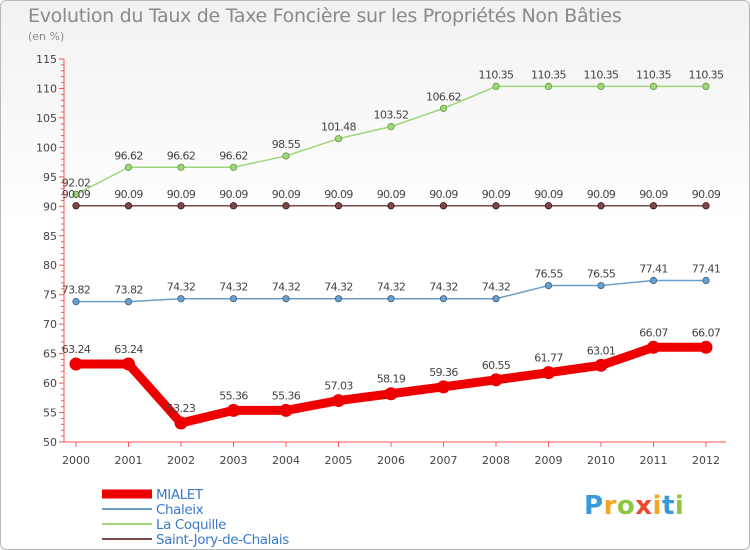 This screenshot has width=750, height=550. I want to click on data-label: 53.23, so click(181, 408).